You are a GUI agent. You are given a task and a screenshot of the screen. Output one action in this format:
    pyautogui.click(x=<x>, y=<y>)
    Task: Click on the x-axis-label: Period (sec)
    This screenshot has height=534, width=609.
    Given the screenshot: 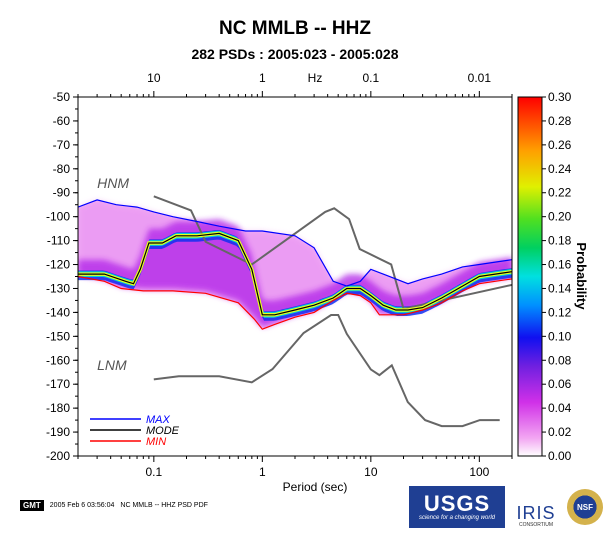 What is the action you would take?
    pyautogui.click(x=315, y=487)
    